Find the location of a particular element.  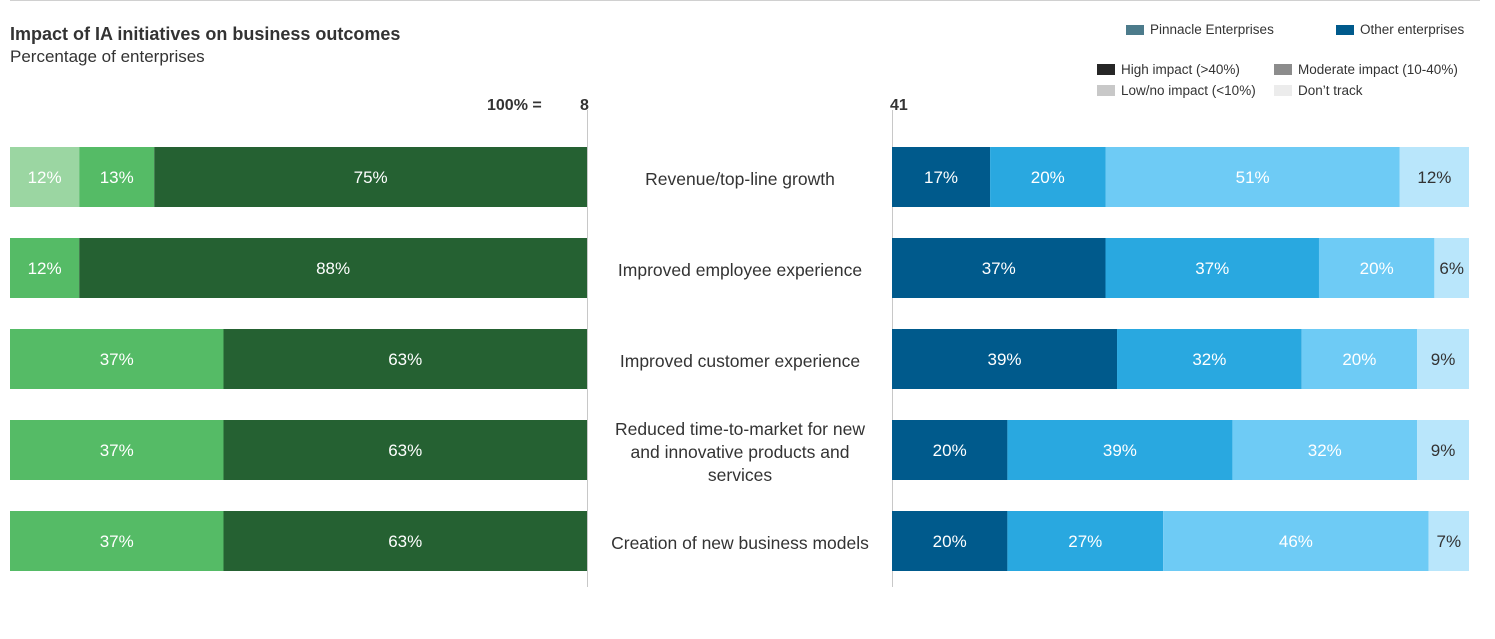

other-data-label-improved-employee-experience-high-impact-40: 37% is located at coordinates (999, 268).